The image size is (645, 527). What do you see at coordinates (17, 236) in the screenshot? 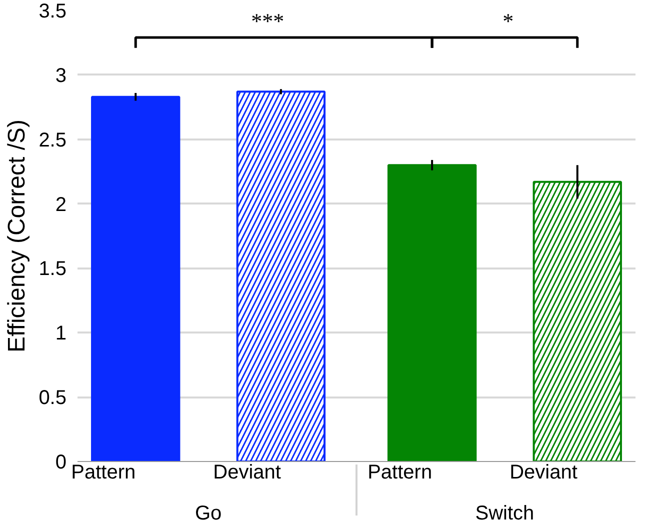
I see `y-axis-title: Efficiency (Correct /S)` at bounding box center [17, 236].